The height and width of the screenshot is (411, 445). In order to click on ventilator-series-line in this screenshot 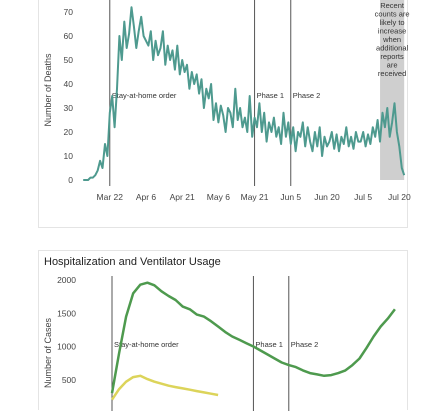, I will do `click(164, 387)`.